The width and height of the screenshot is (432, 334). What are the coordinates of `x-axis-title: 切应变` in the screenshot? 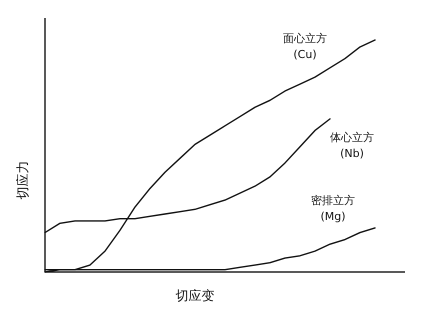 It's located at (195, 296).